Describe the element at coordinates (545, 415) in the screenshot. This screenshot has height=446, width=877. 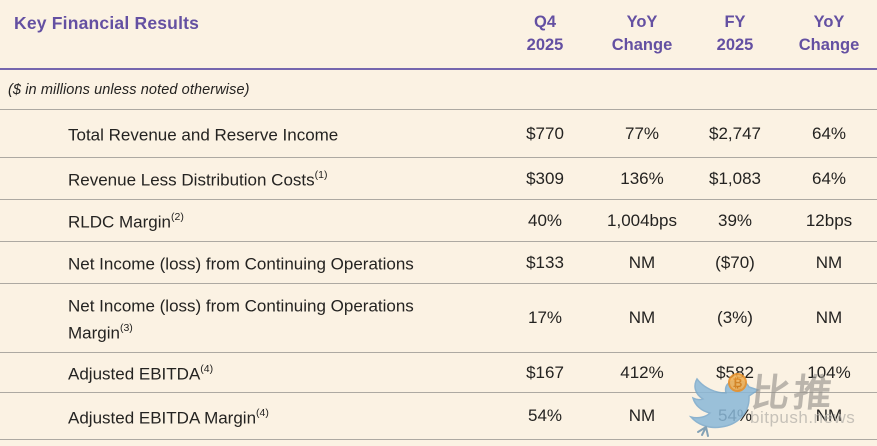
I see `cell-q4-value: 54%` at that location.